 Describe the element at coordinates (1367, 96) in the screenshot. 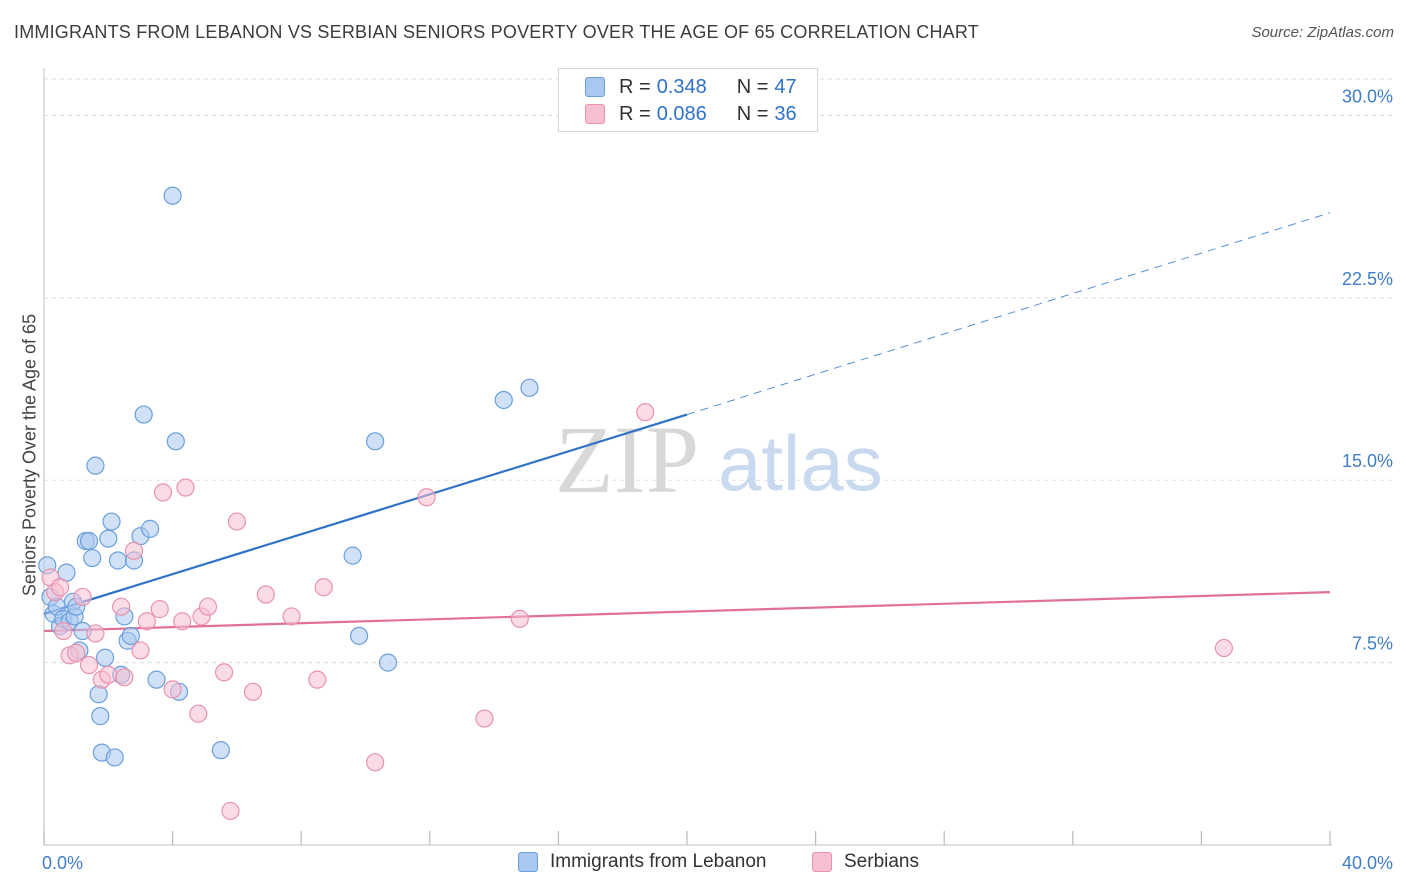

I see `y-tick-label: 30.0%` at that location.